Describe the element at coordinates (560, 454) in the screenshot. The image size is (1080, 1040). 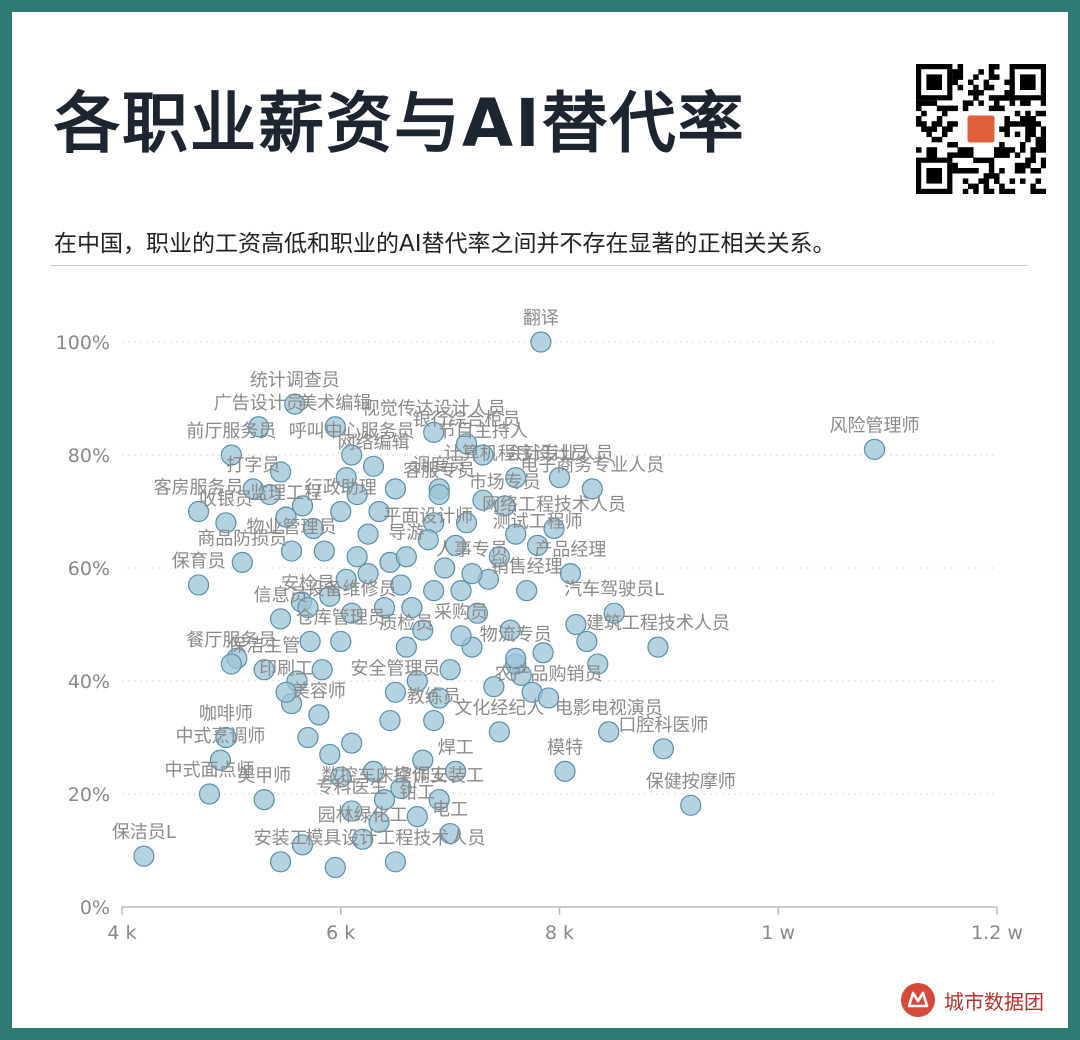
I see `data-point-label: 会计专业人员` at that location.